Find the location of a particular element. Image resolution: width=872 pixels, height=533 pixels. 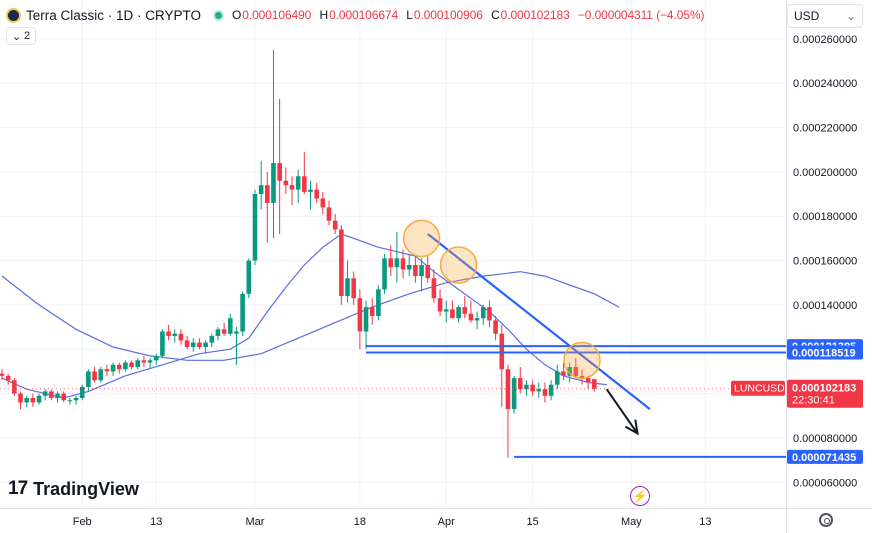

tradingview-logo: 17 TradingView is located at coordinates (73, 488).